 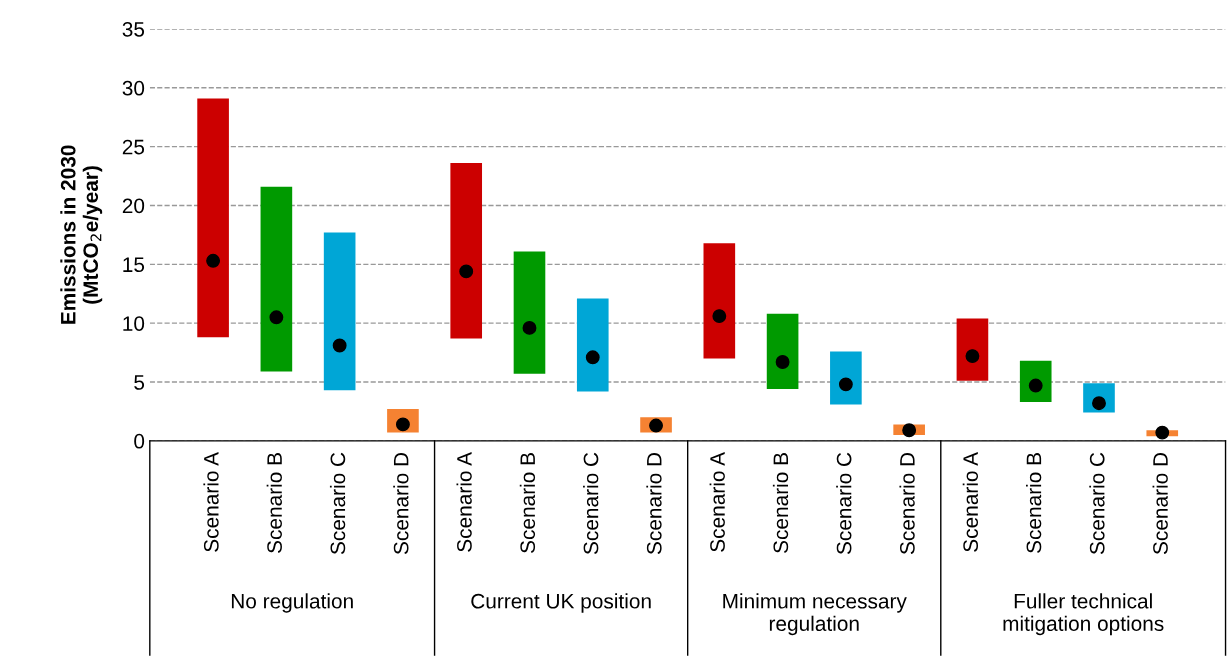 I want to click on y-tick-label: 35, so click(x=133, y=29).